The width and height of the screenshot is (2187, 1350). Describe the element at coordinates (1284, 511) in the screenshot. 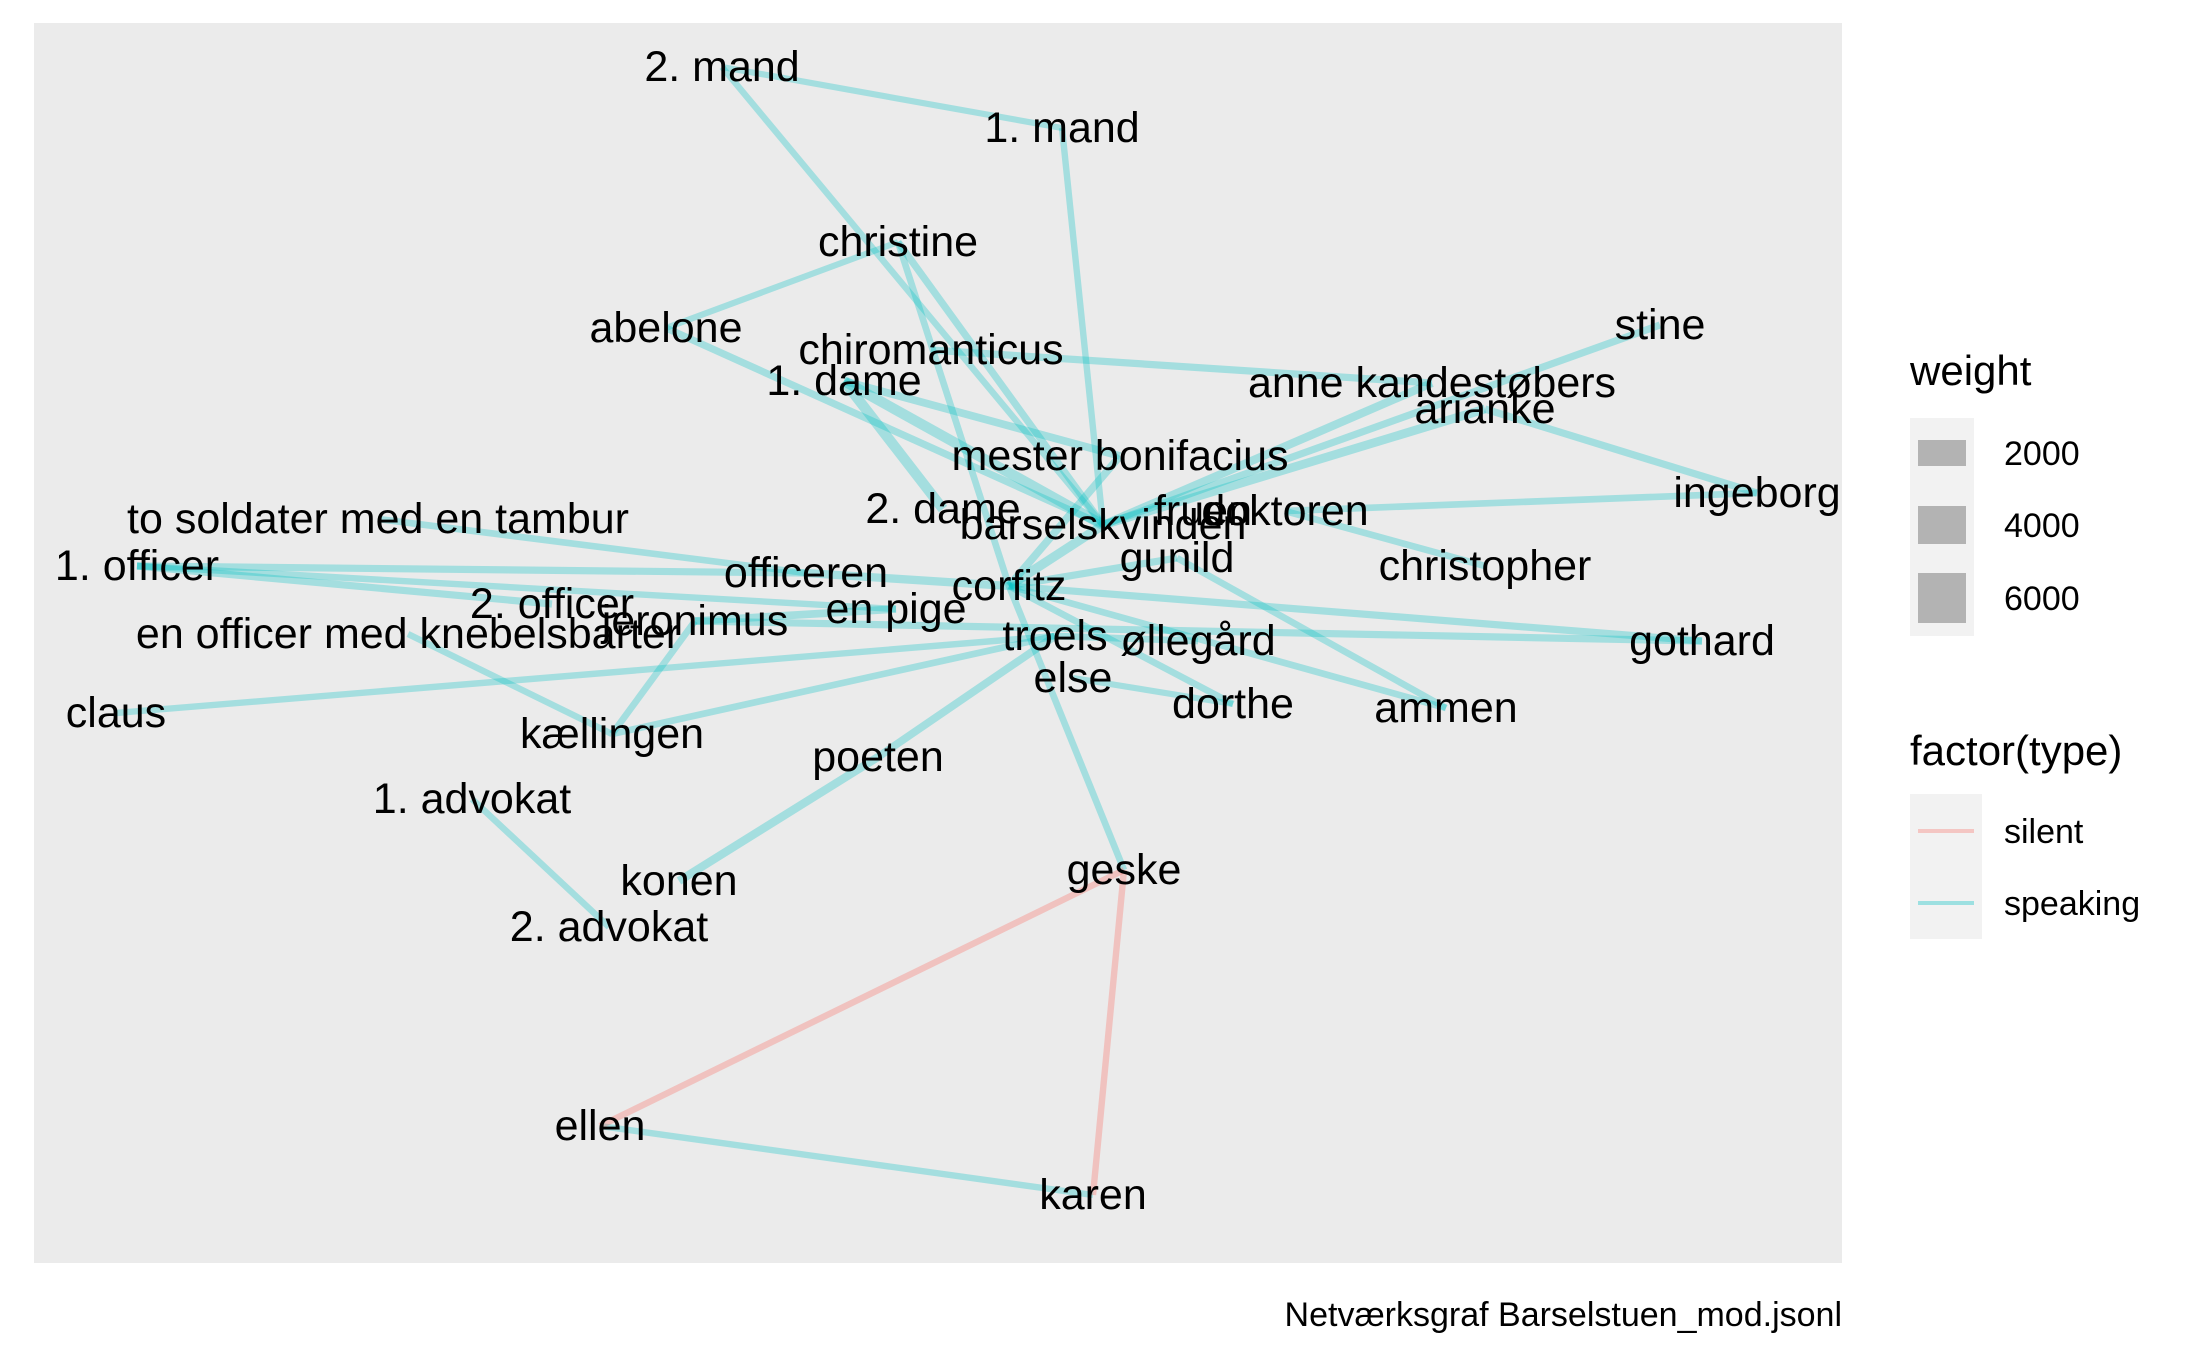

I see `node-label-doktoren: doktoren` at that location.